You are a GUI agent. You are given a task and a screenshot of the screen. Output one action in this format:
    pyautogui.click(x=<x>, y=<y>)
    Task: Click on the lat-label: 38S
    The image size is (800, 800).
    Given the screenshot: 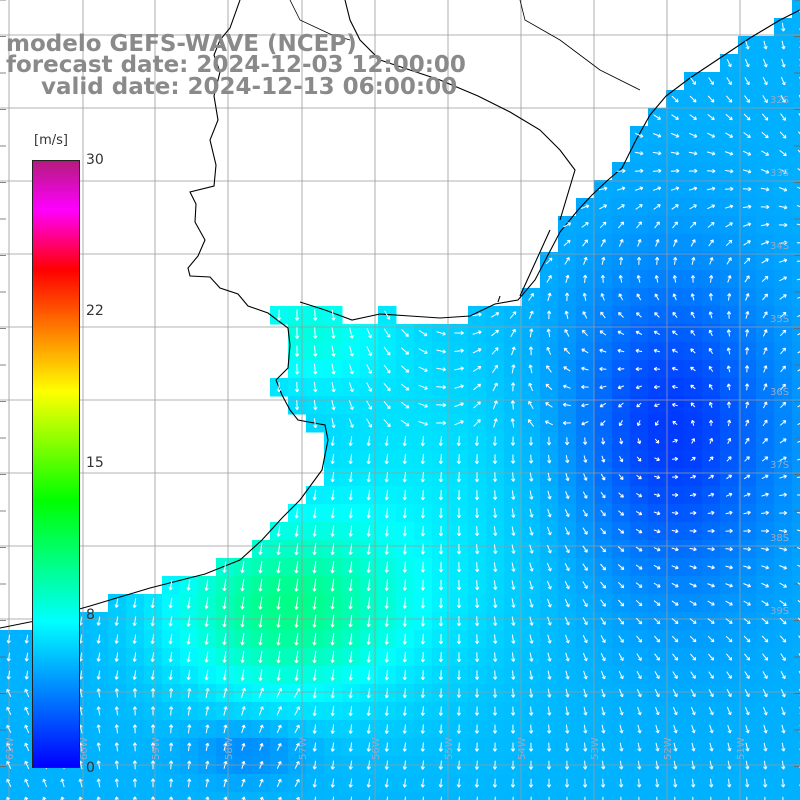 What is the action you would take?
    pyautogui.click(x=779, y=538)
    